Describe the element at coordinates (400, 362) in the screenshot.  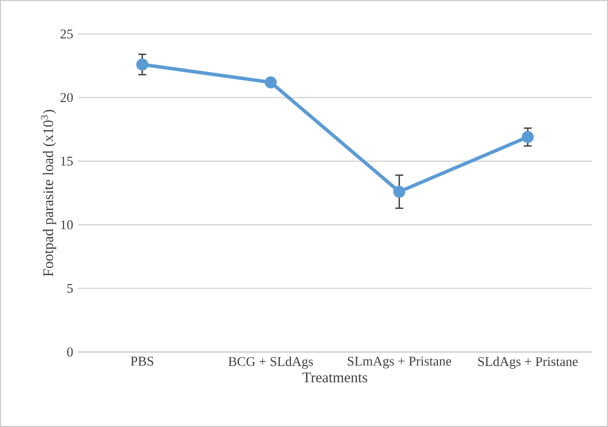
I see `x-tick-label: SLmAgs + Pristane` at that location.